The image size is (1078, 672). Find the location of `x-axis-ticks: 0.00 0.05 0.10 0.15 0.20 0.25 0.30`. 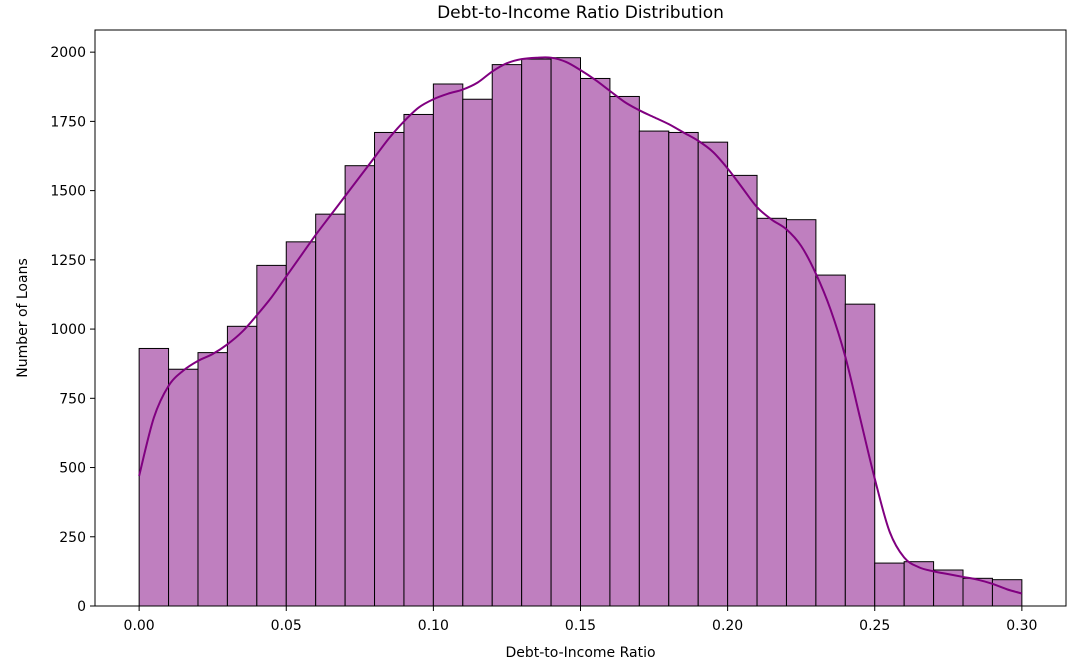

x-axis-ticks: 0.00 0.05 0.10 0.15 0.20 0.25 0.30 is located at coordinates (580, 620).